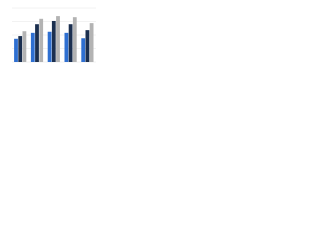 The height and width of the screenshot is (240, 320). I want to click on chart, so click(54, 35).